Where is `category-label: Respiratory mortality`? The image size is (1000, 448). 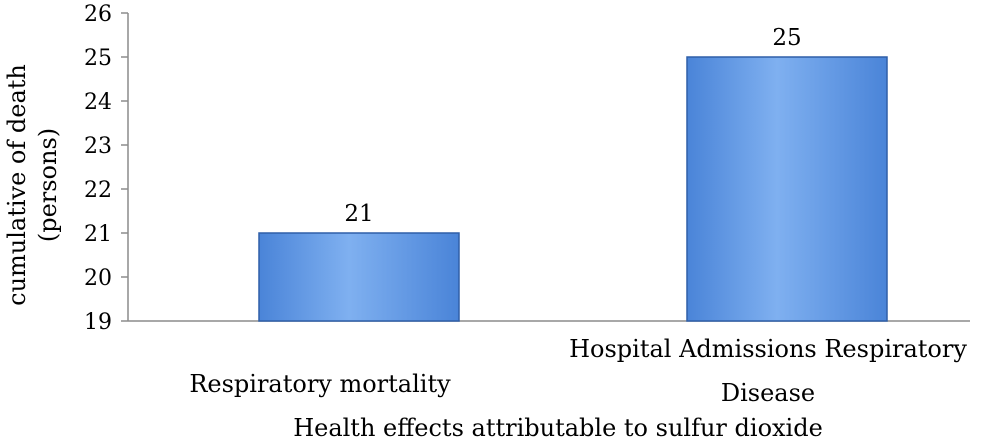 category-label: Respiratory mortality is located at coordinates (320, 384).